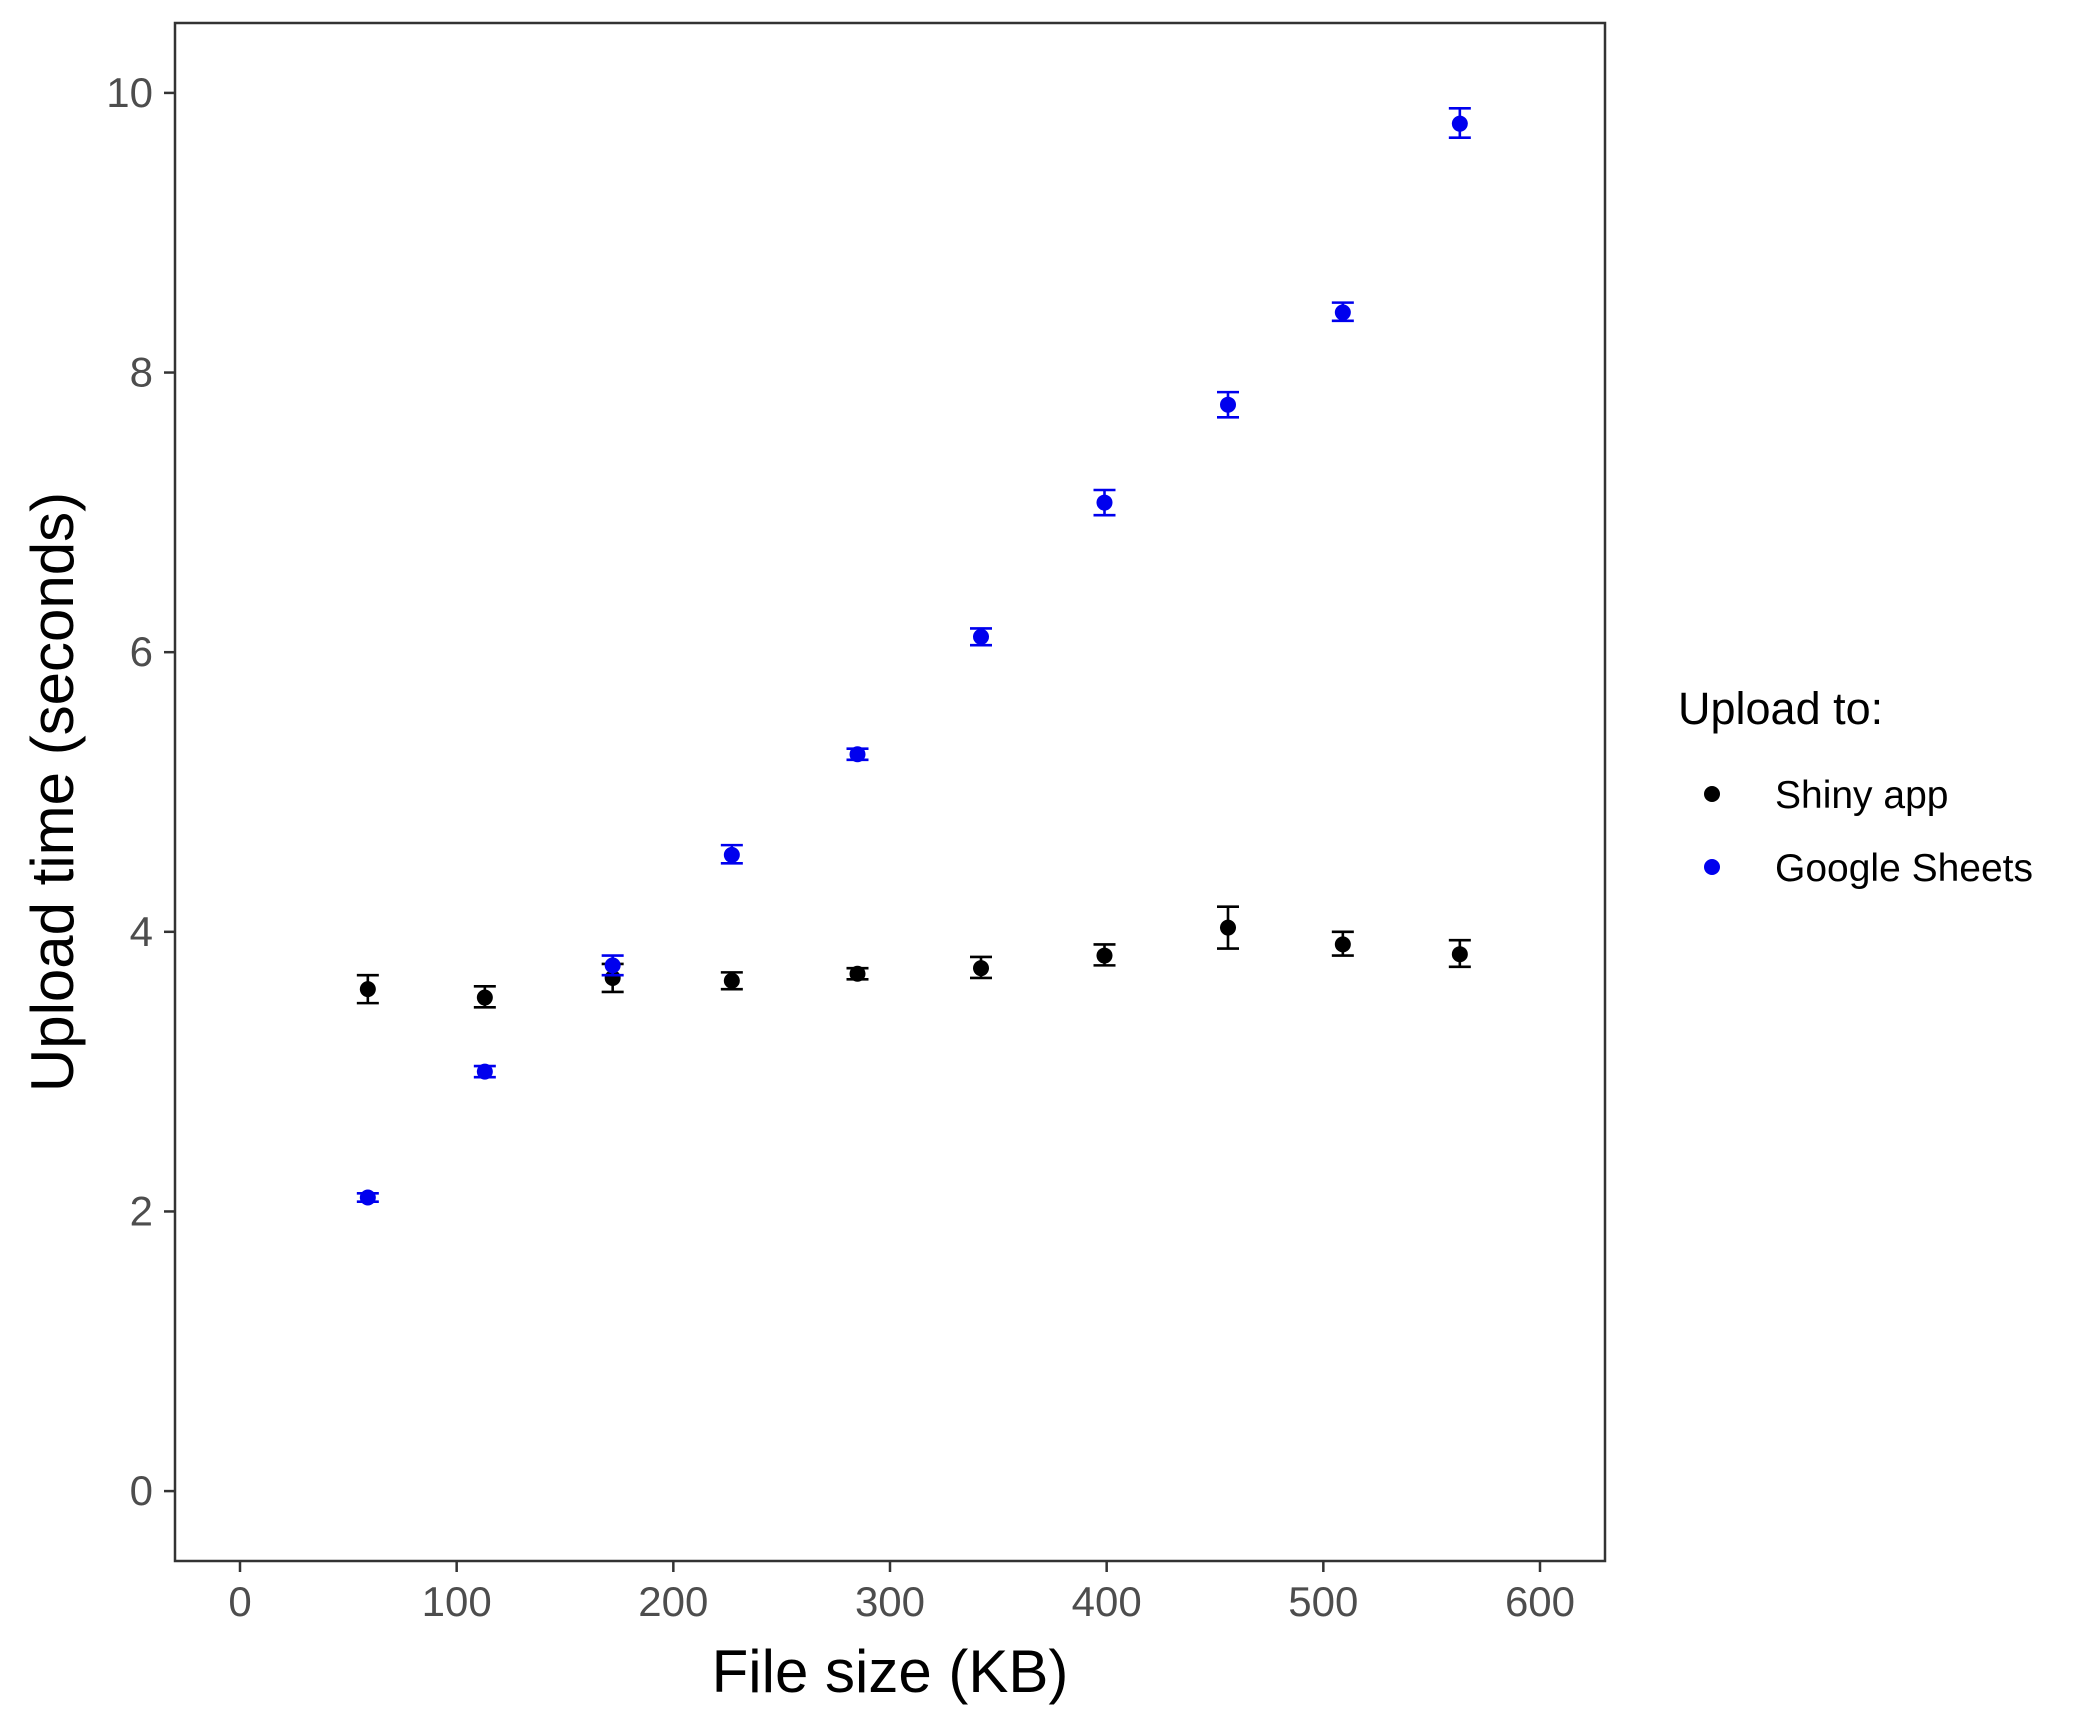  What do you see at coordinates (129, 92) in the screenshot?
I see `y-tick-label: 10` at bounding box center [129, 92].